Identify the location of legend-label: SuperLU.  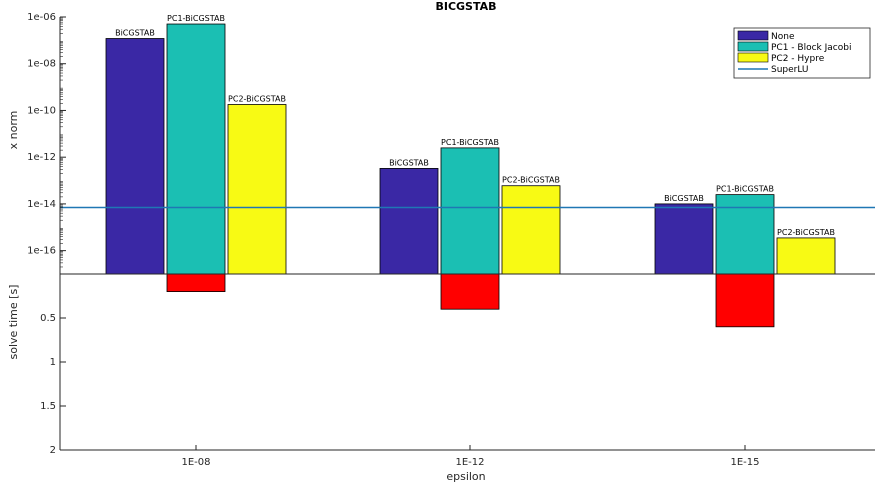
(790, 70).